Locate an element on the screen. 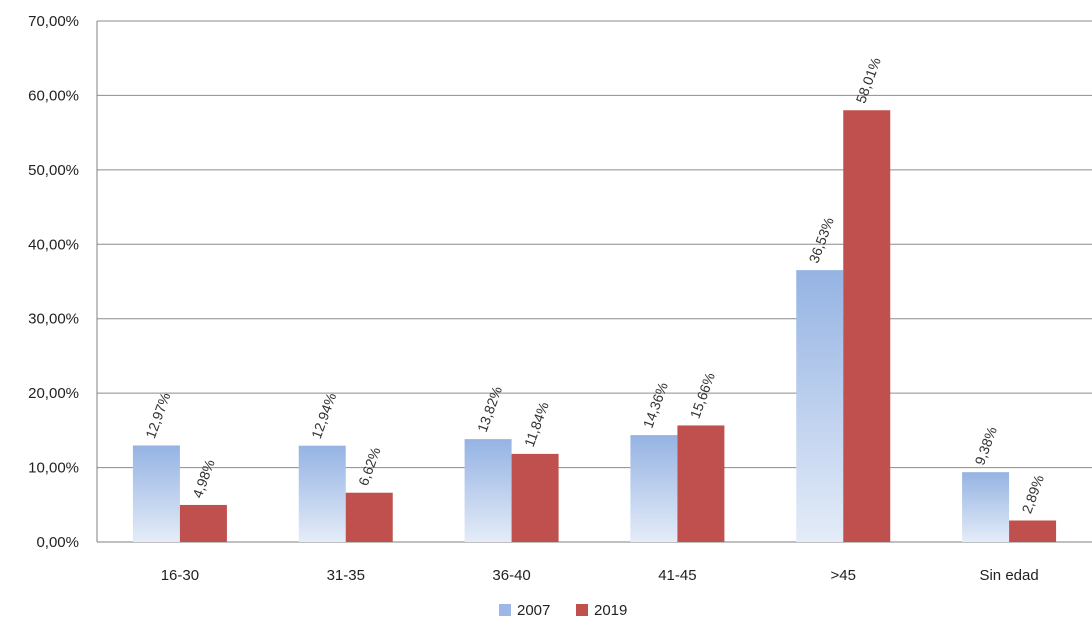  x-axis: 16-30 31-35 36-40 41-45 >45 Sin edad is located at coordinates (600, 575).